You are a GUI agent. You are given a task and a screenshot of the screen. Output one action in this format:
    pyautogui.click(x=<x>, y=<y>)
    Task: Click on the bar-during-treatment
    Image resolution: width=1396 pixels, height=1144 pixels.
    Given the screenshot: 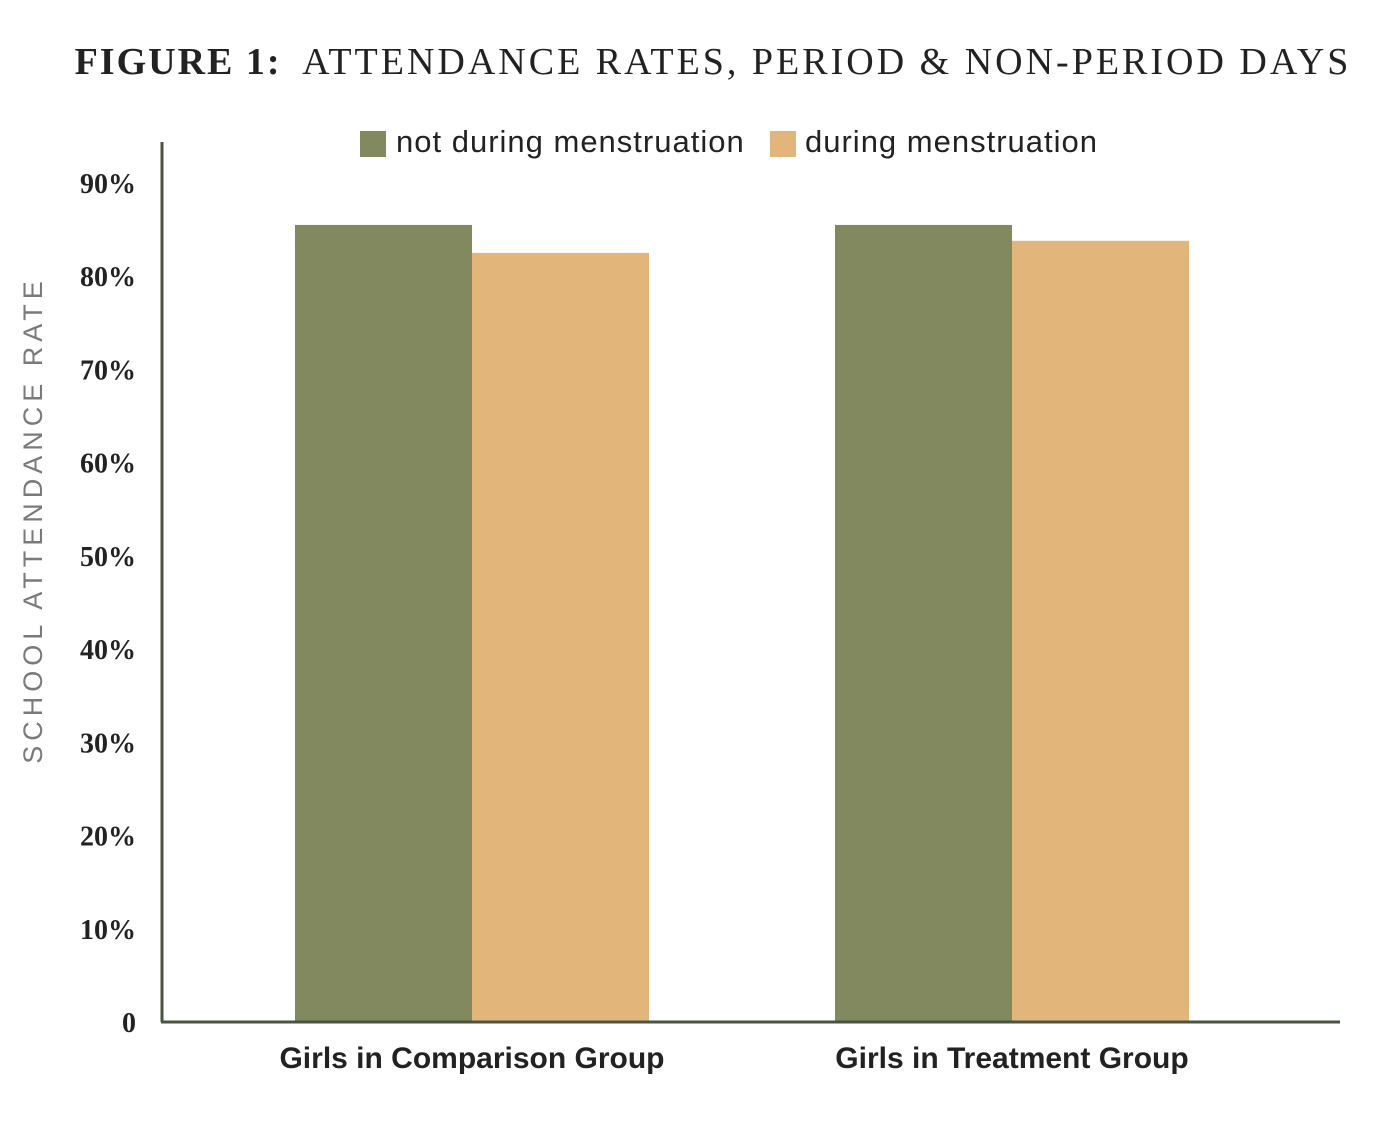 What is the action you would take?
    pyautogui.click(x=1100, y=631)
    